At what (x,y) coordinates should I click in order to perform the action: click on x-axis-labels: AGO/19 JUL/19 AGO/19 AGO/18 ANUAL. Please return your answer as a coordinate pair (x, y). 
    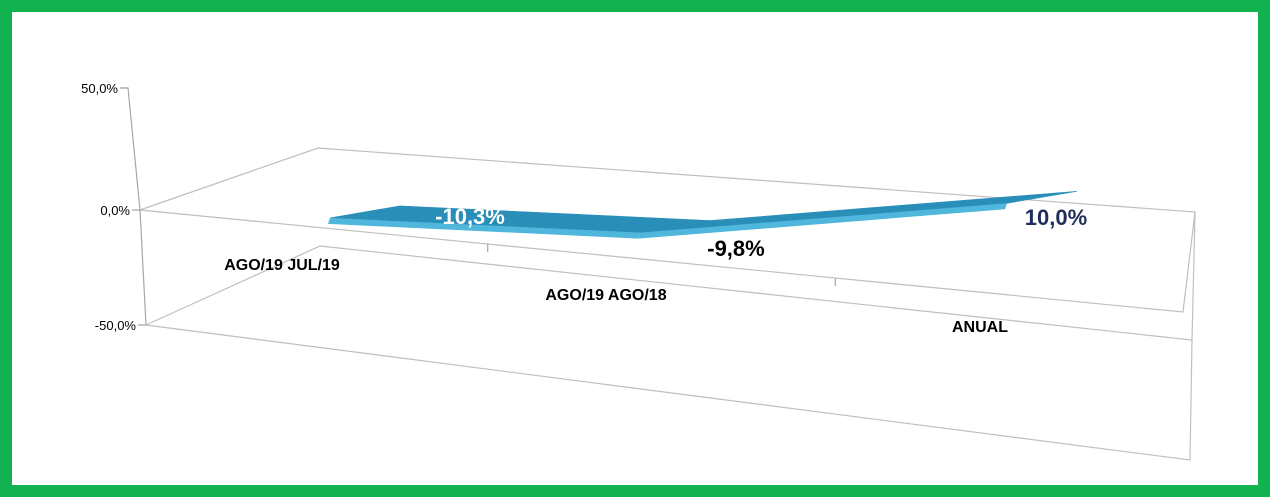
    Looking at the image, I should click on (616, 296).